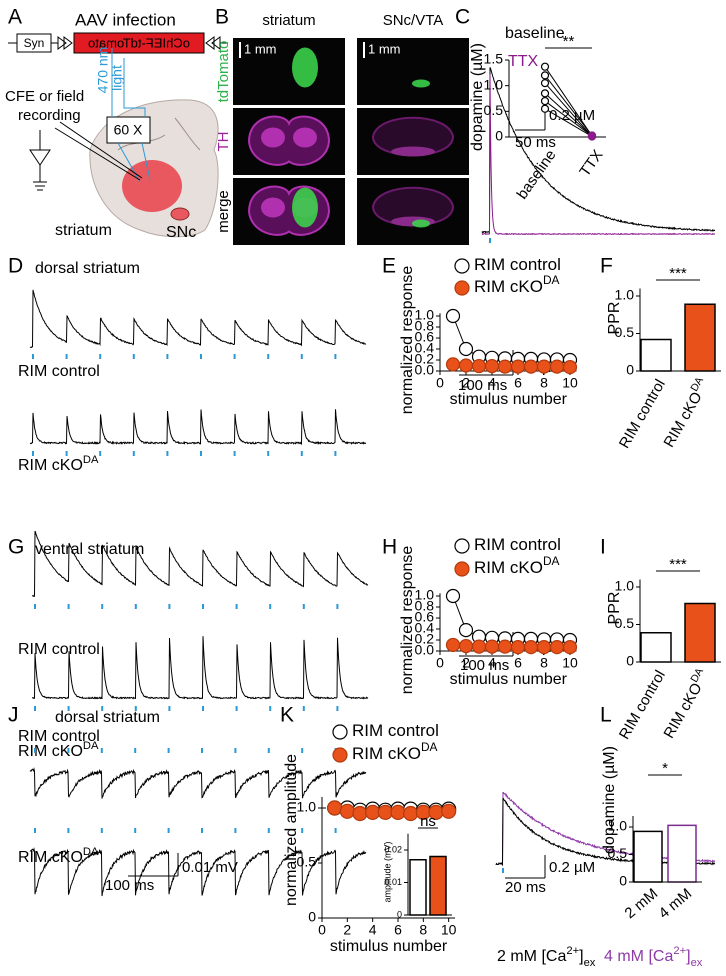  What do you see at coordinates (152, 186) in the screenshot?
I see `striatum` at bounding box center [152, 186].